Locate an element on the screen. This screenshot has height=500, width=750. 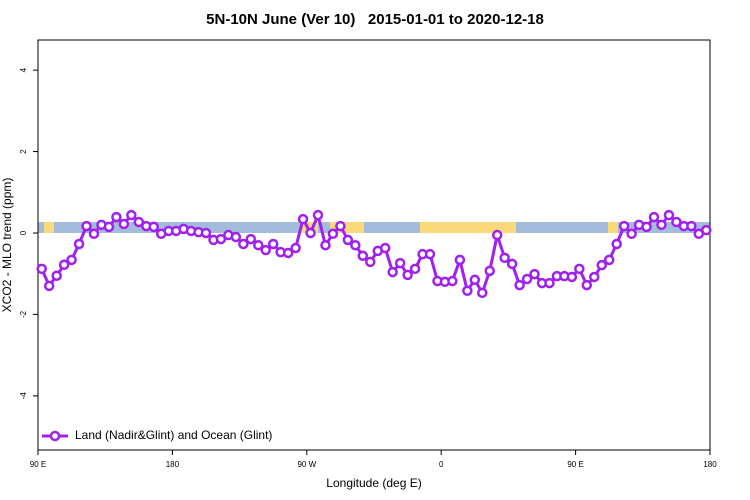
x-axis-label: Longitude (deg E) is located at coordinates (373, 483).